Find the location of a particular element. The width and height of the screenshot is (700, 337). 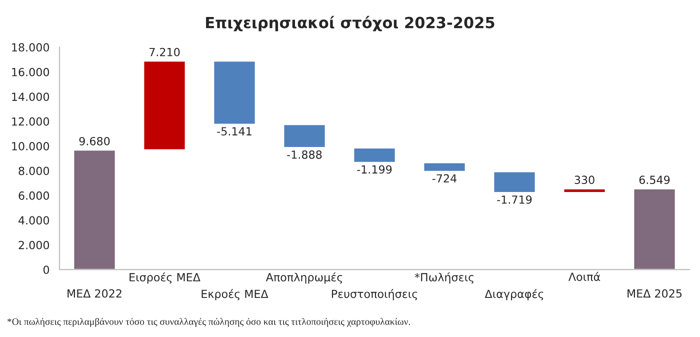

y-tick-label: 14.000 is located at coordinates (31, 96).